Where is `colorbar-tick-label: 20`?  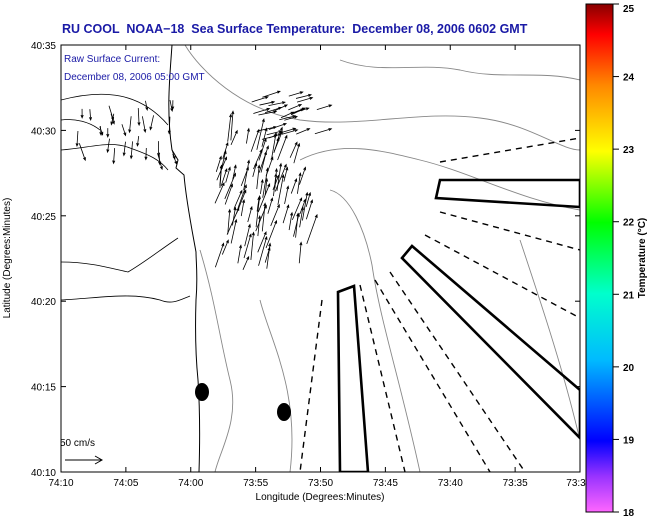
colorbar-tick-label: 20 is located at coordinates (629, 368).